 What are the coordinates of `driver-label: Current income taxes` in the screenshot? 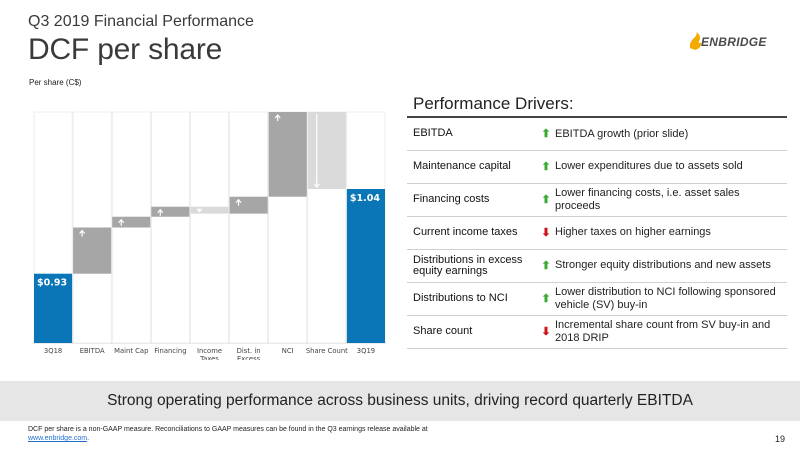 It's located at (473, 232).